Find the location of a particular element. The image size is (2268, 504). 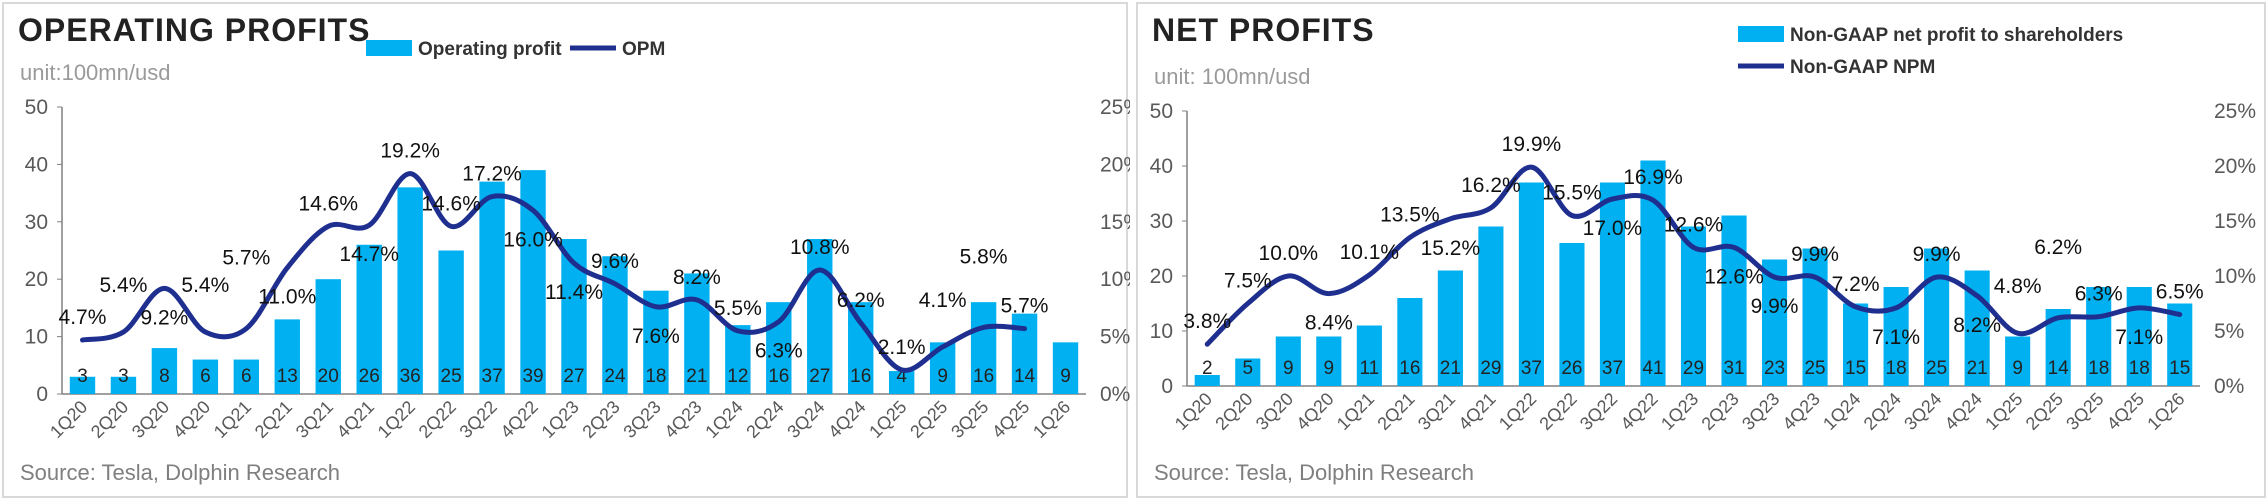

line-value-label: 9.9% is located at coordinates (1937, 254).